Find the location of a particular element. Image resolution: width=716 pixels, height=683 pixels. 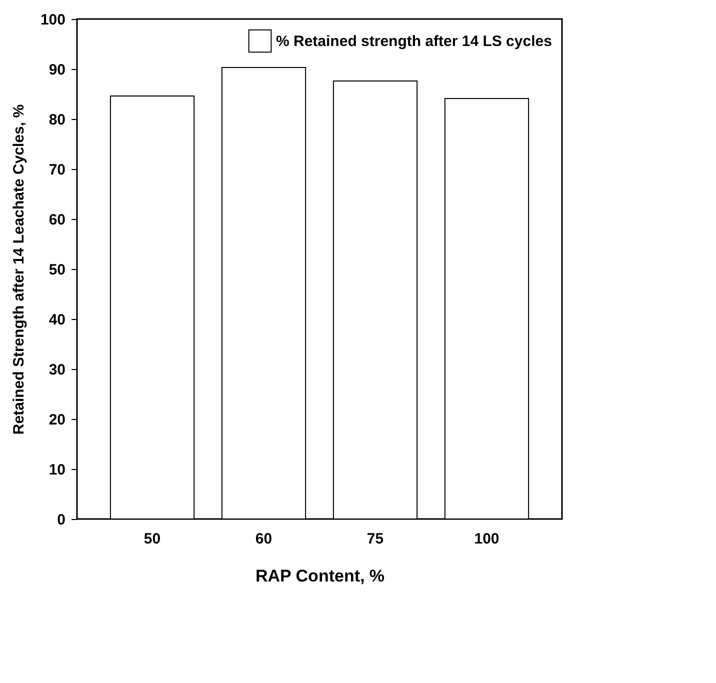

y-tick-label: 20 is located at coordinates (57, 420).